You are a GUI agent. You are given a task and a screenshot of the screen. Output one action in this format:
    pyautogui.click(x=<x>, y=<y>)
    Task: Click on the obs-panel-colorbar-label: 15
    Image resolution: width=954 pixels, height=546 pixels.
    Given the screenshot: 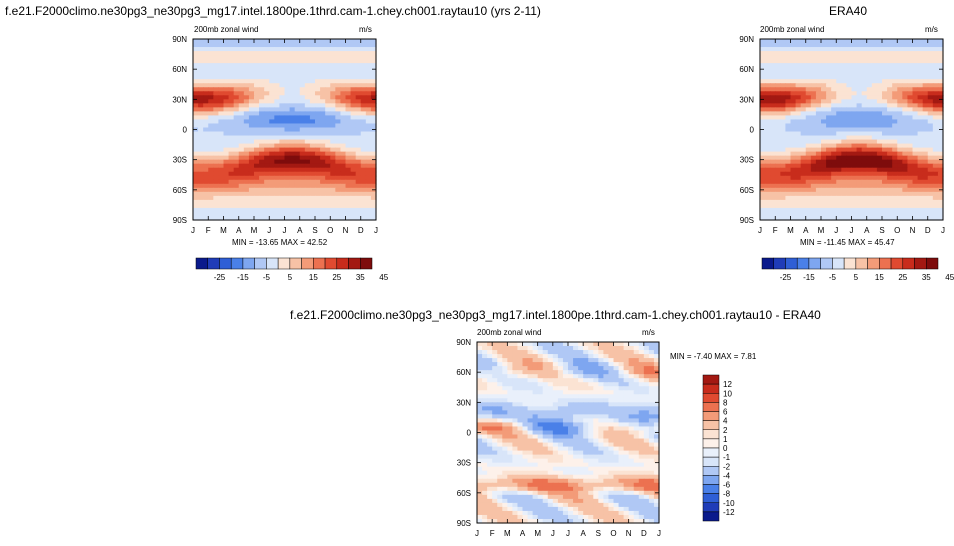 What is the action you would take?
    pyautogui.click(x=879, y=277)
    